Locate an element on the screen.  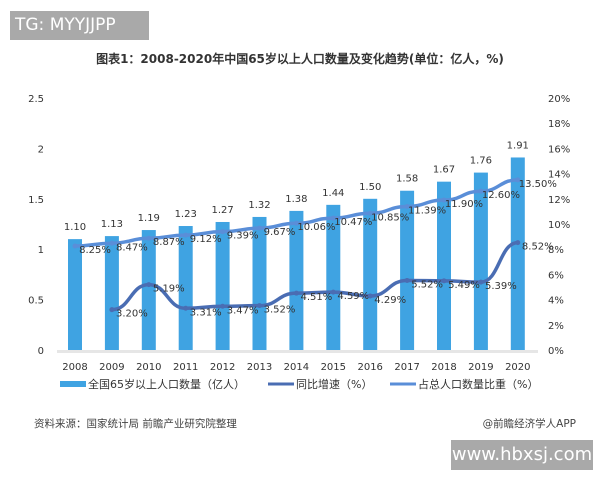
left-tick-label: 2 is located at coordinates (41, 149).